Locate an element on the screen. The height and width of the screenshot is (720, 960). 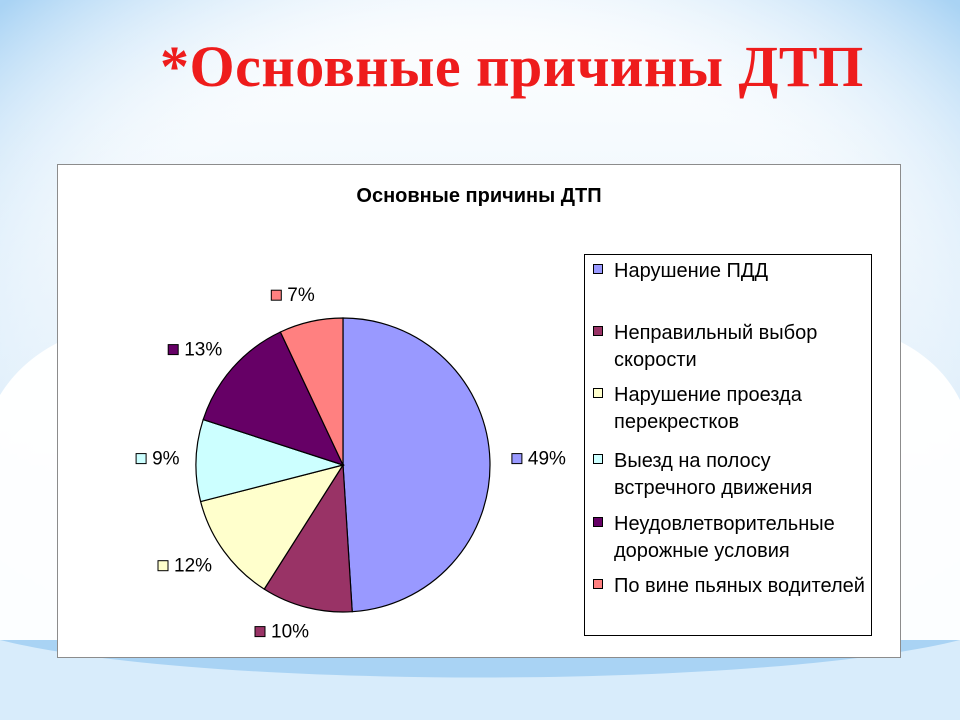
data-label-text: 9% is located at coordinates (166, 459).